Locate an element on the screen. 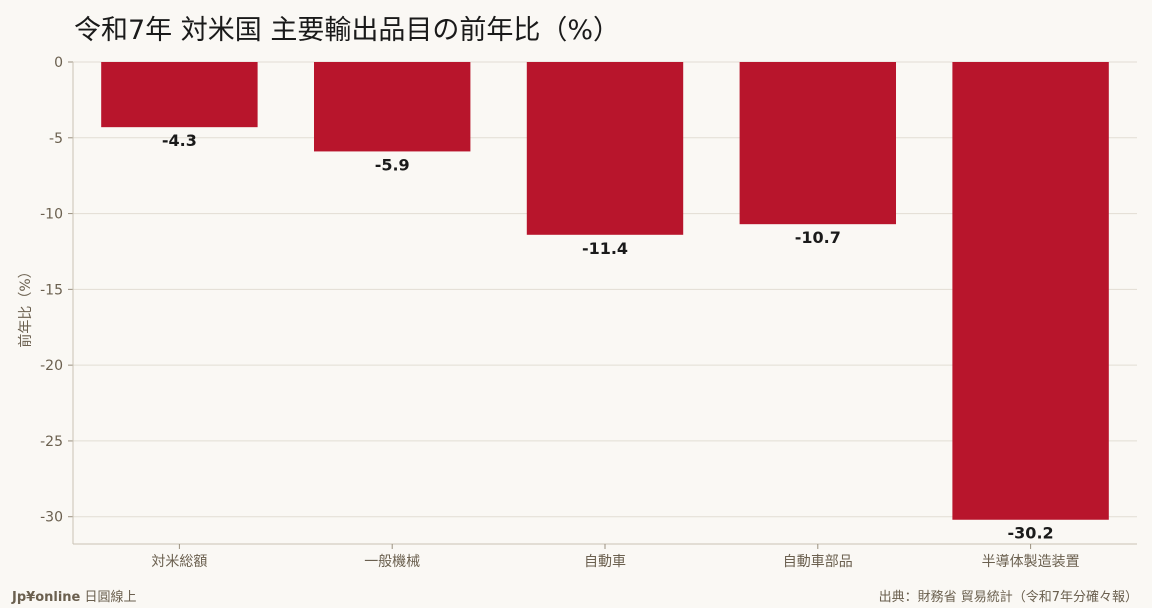  x-tick-label: 自動車部品 is located at coordinates (818, 561).